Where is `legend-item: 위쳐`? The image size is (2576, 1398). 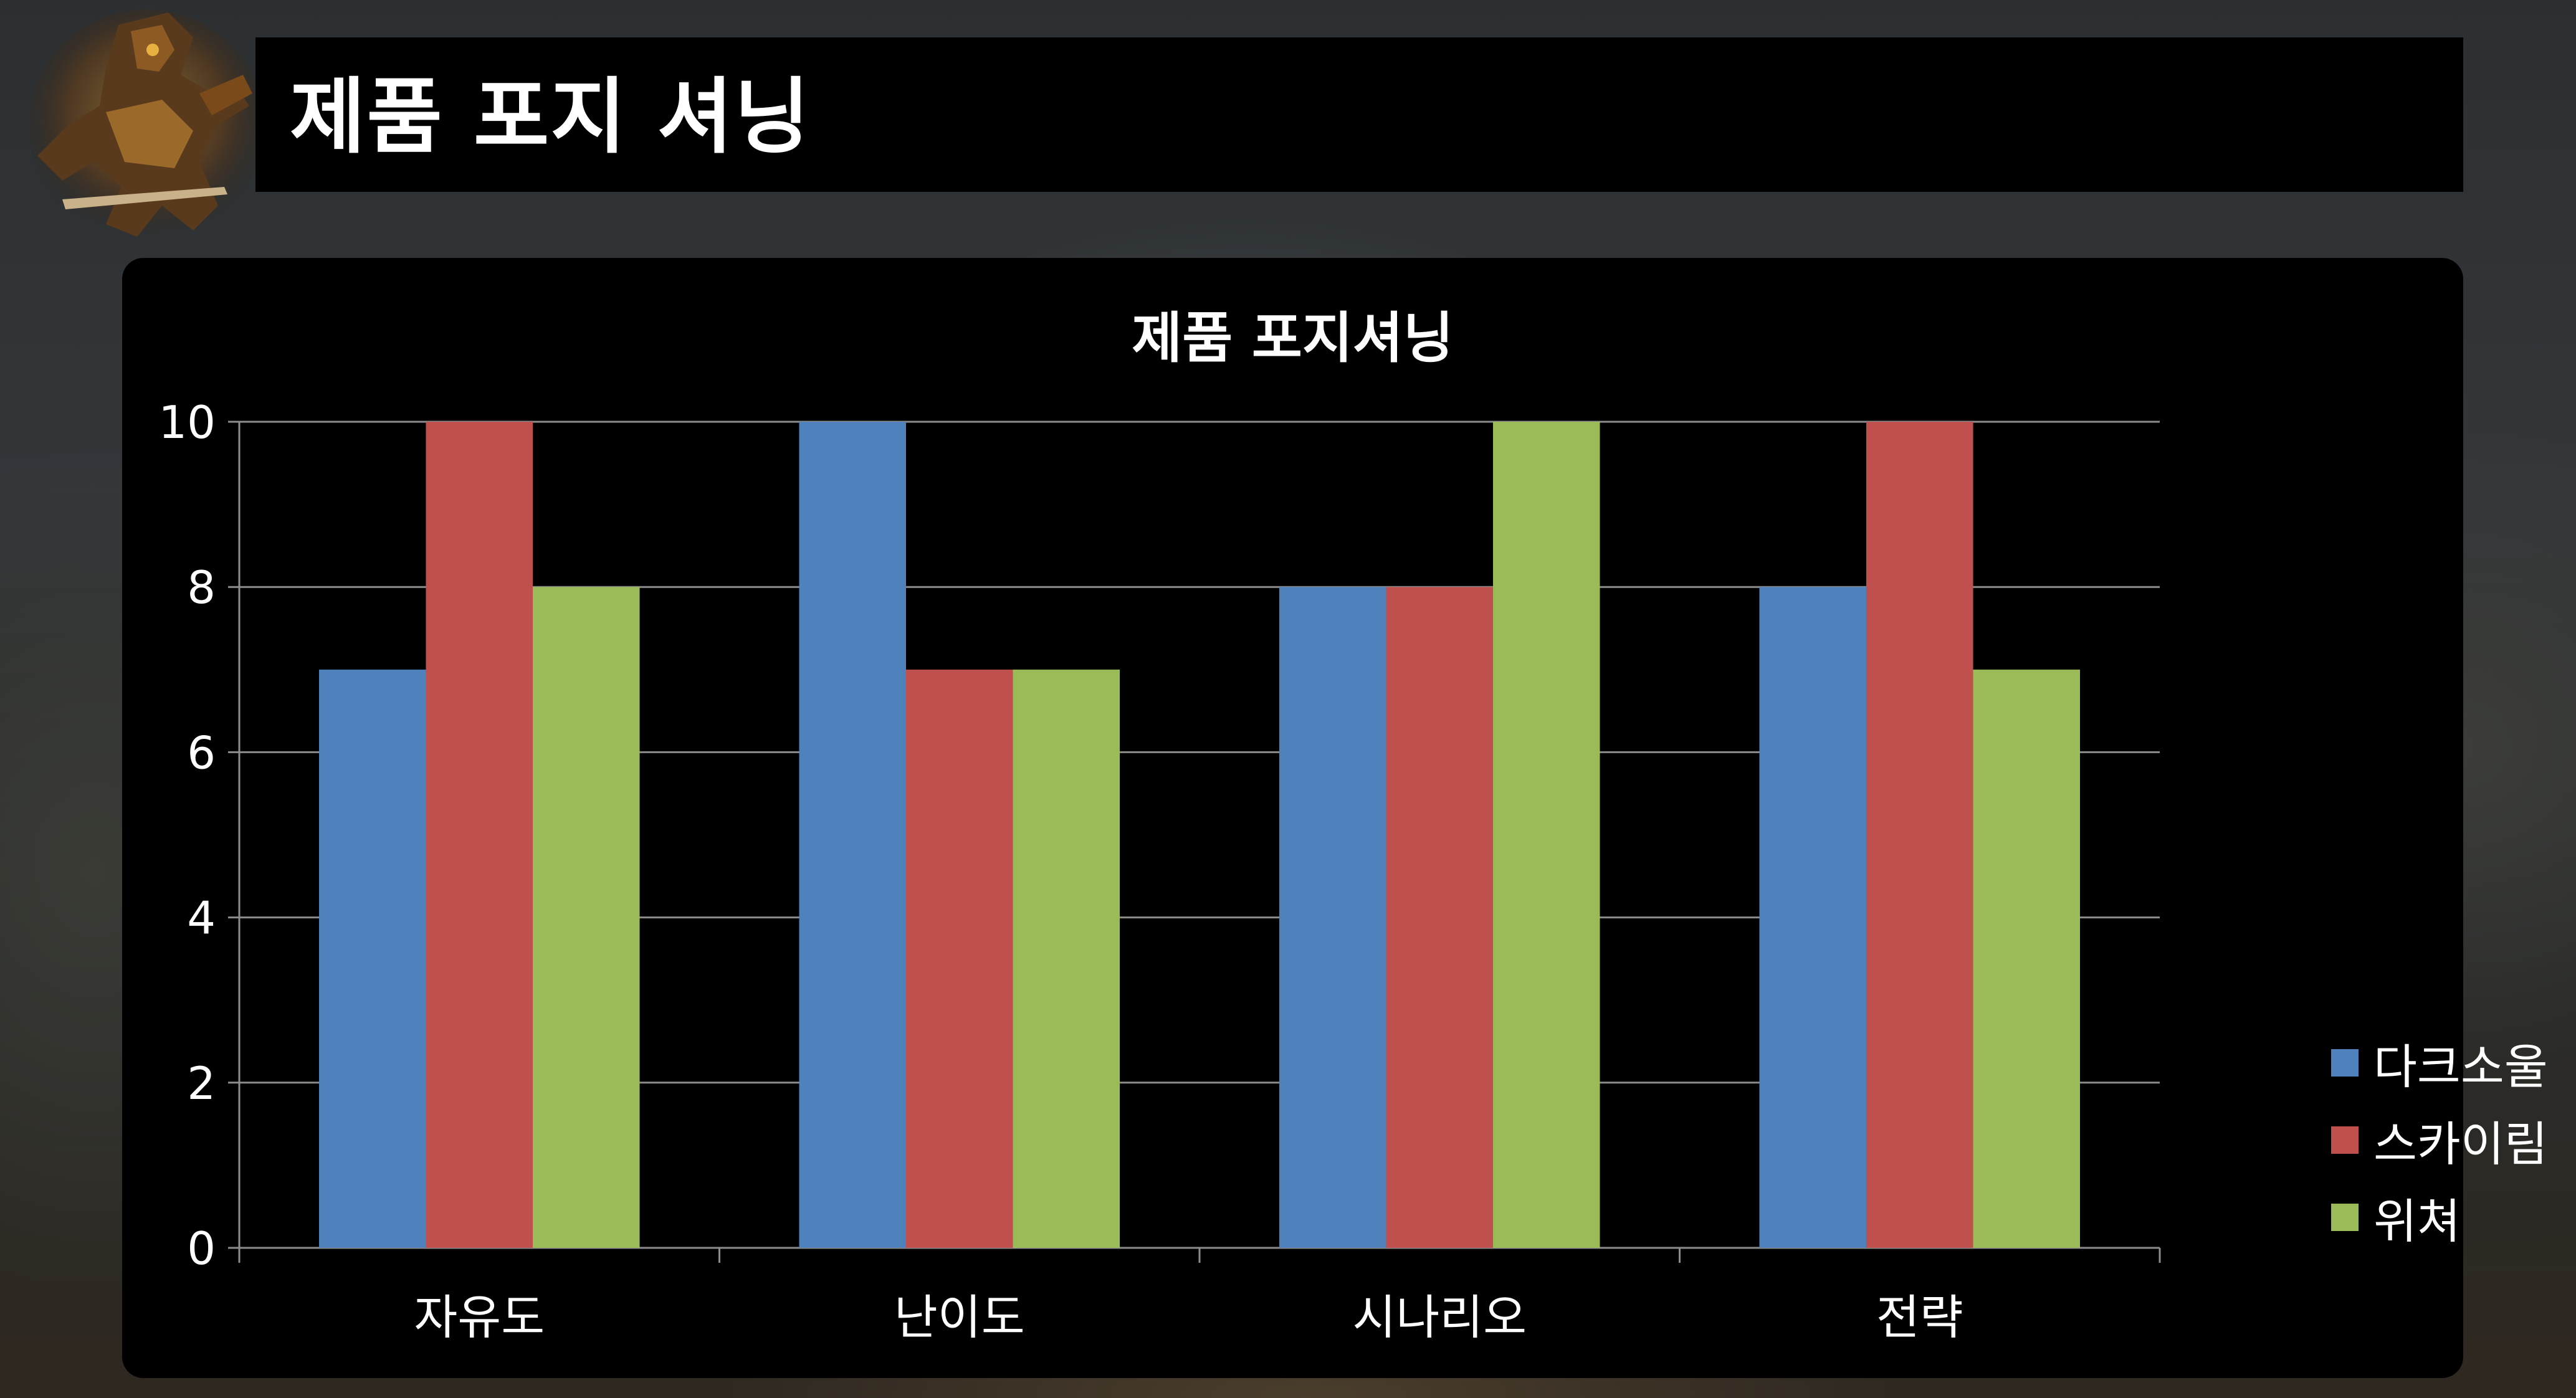 legend-item: 위쳐 is located at coordinates (2439, 1217).